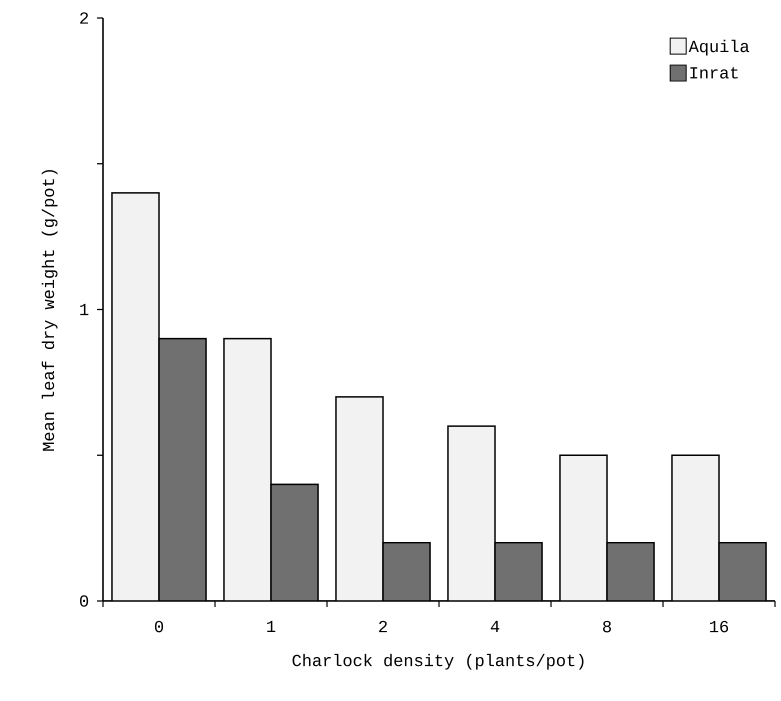  What do you see at coordinates (607, 626) in the screenshot?
I see `x-tick-label: 8` at bounding box center [607, 626].